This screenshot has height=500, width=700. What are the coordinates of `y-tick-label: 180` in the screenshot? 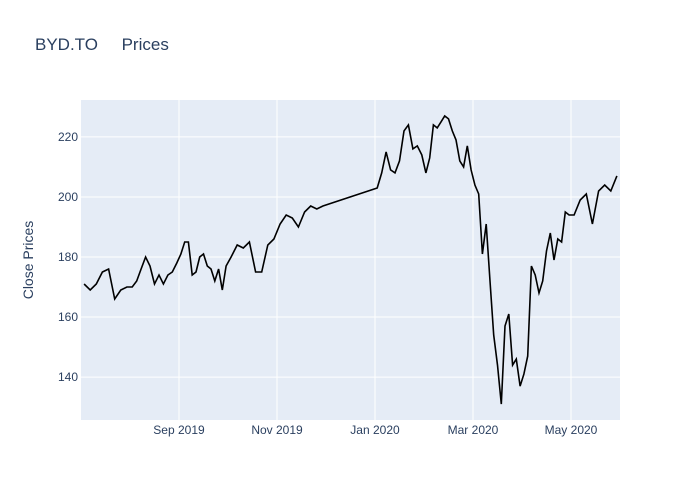 It's located at (68, 257).